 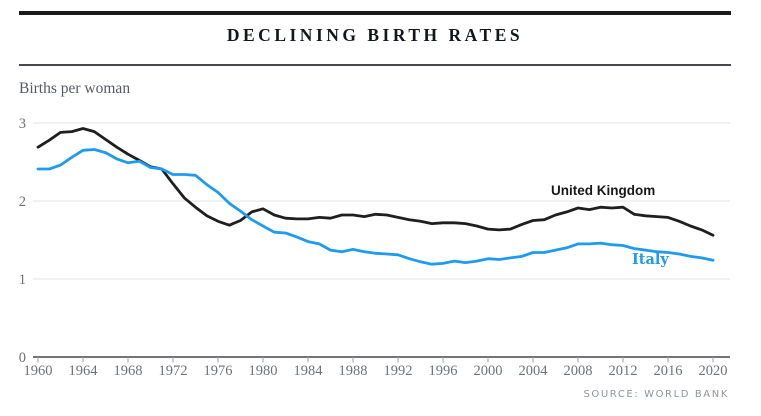 What do you see at coordinates (22, 124) in the screenshot?
I see `y-axis-tick-label: 3` at bounding box center [22, 124].